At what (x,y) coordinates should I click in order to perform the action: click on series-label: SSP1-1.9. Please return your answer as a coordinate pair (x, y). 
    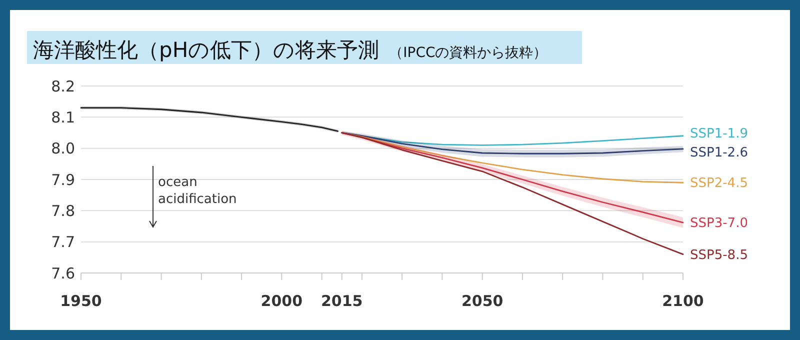
    Looking at the image, I should click on (719, 134).